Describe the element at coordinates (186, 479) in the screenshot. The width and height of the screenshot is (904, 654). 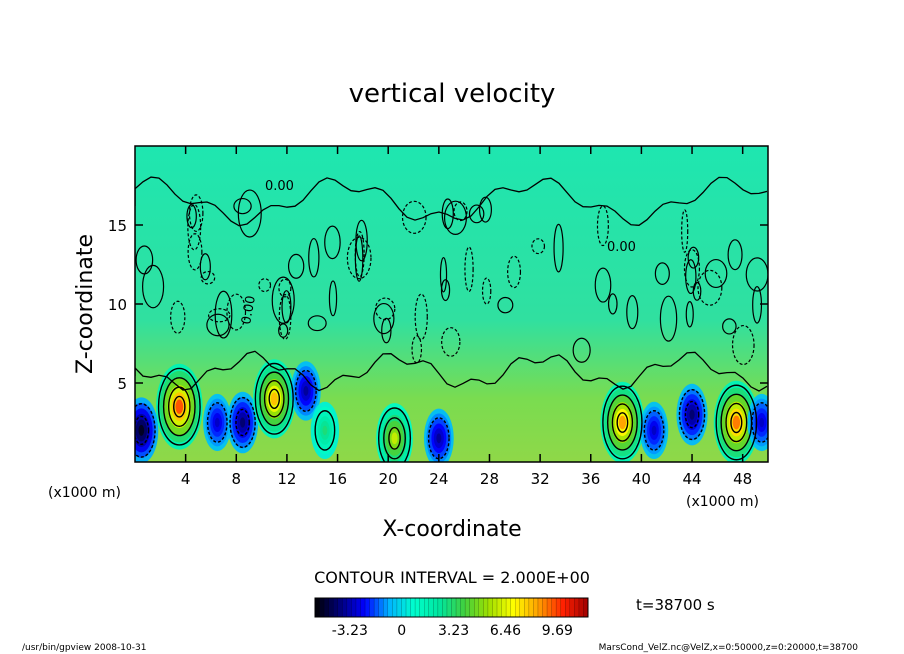
I see `x-tick-label: 4` at that location.